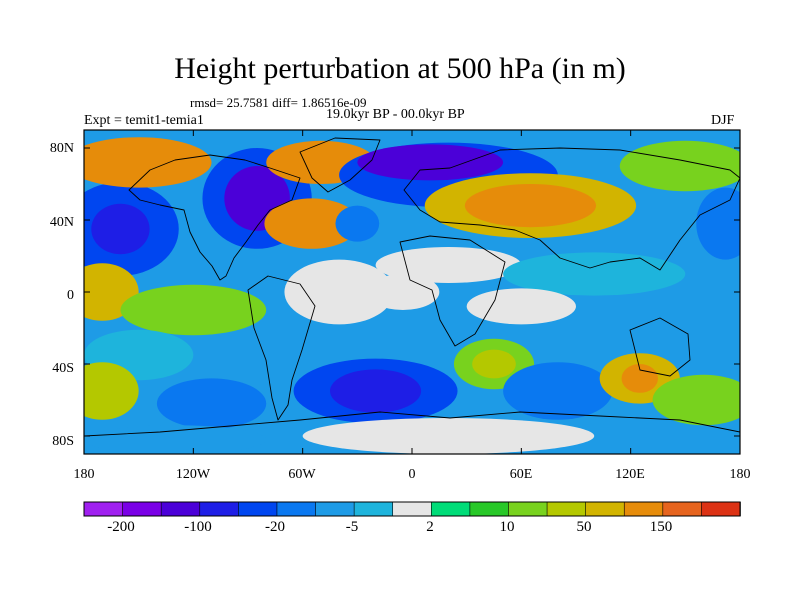  Describe the element at coordinates (61, 222) in the screenshot. I see `lat-label-40n: 40N` at that location.